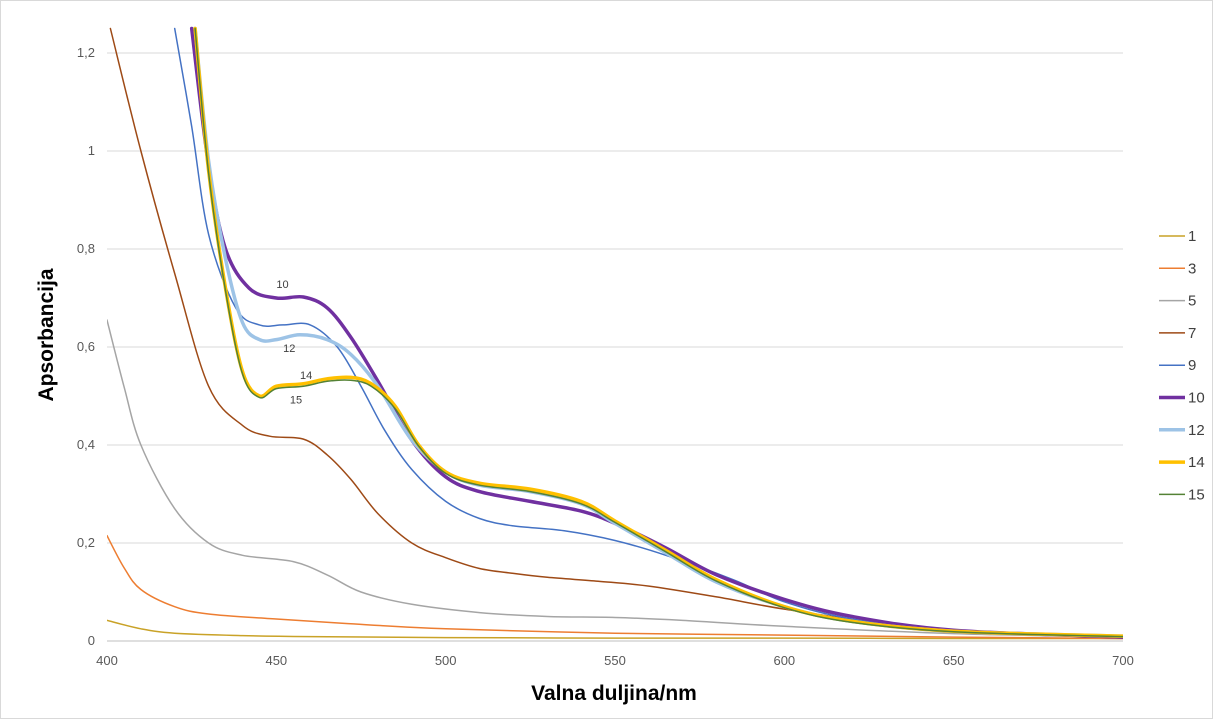 This screenshot has height=719, width=1213. I want to click on y-tick-label: 0,6, so click(86, 346).